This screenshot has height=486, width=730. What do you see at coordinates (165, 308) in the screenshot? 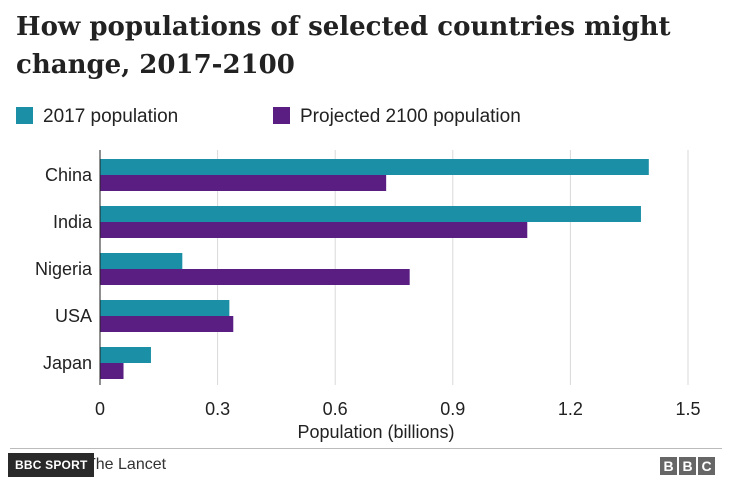
I see `bar-usa-2017` at bounding box center [165, 308].